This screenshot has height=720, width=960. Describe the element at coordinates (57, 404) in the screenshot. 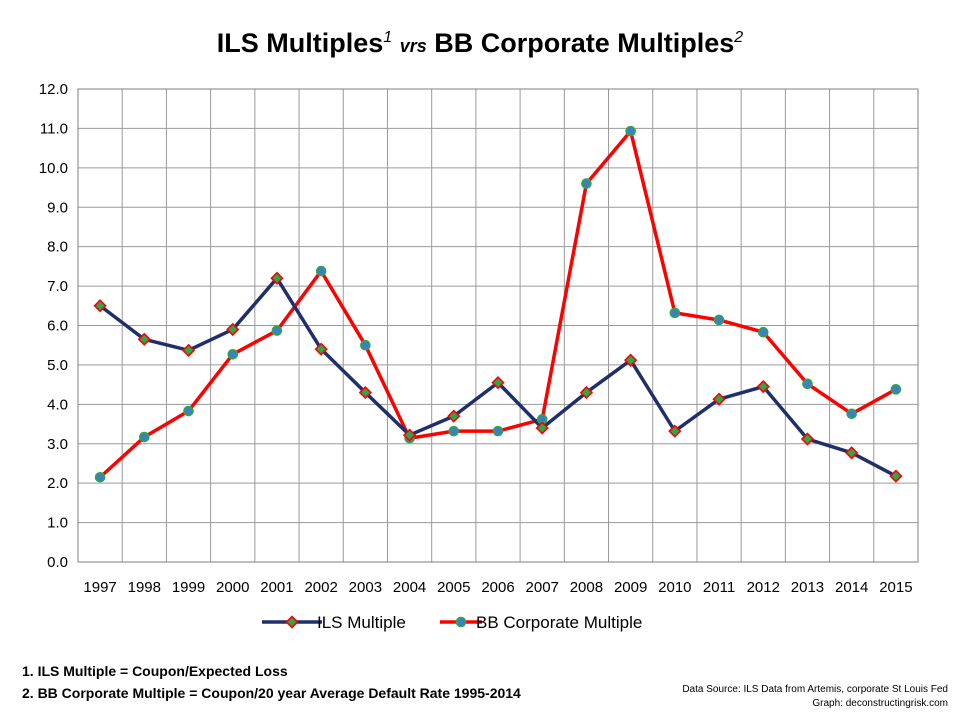

I see `y-tick-label: 4.0` at that location.